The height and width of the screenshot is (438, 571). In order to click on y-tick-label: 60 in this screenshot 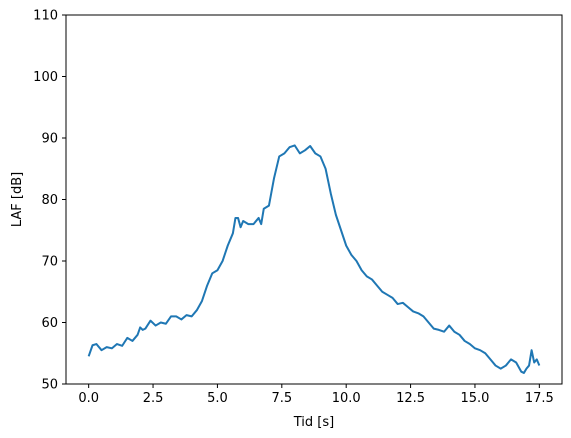, I will do `click(49, 323)`.